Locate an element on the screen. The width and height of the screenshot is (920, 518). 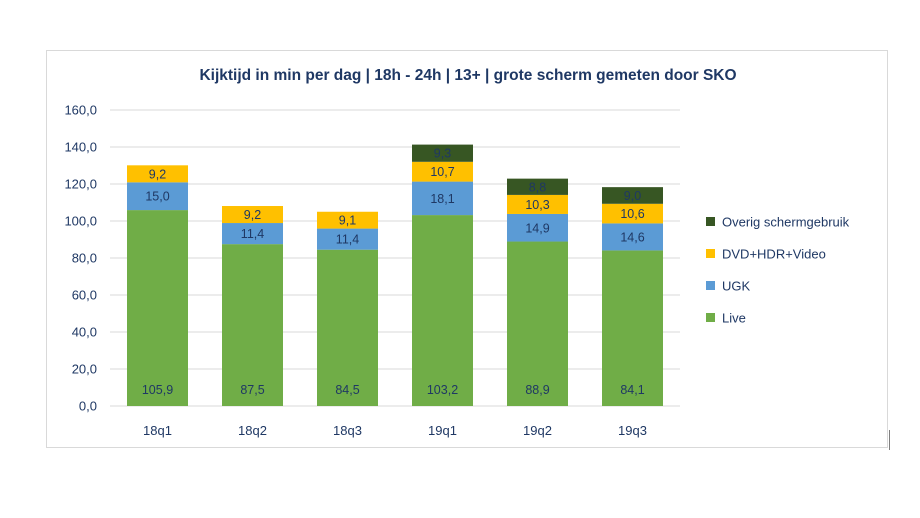
x-tick-label: 19q3 is located at coordinates (632, 430).